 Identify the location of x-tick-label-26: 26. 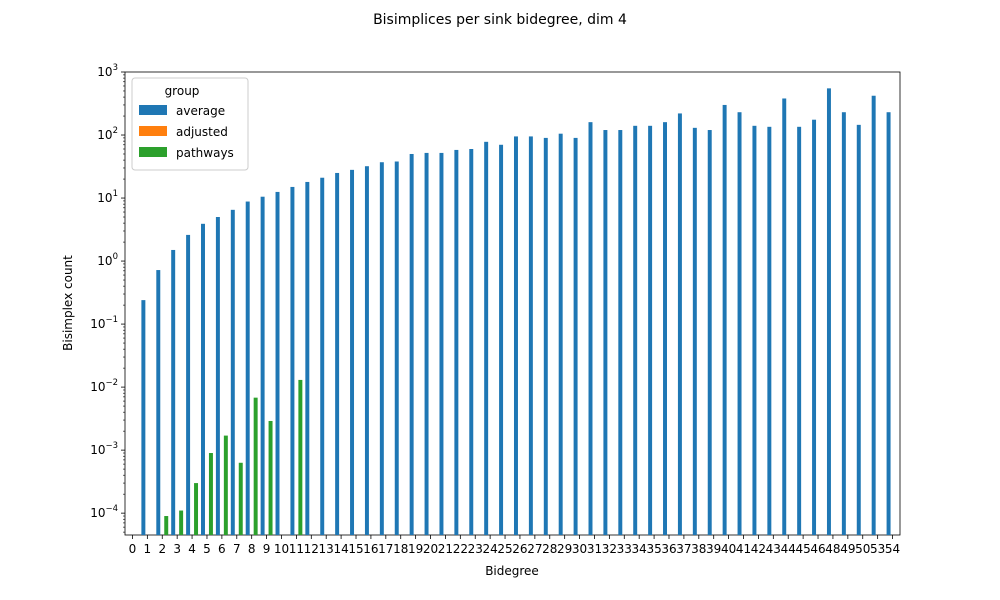
(519, 549).